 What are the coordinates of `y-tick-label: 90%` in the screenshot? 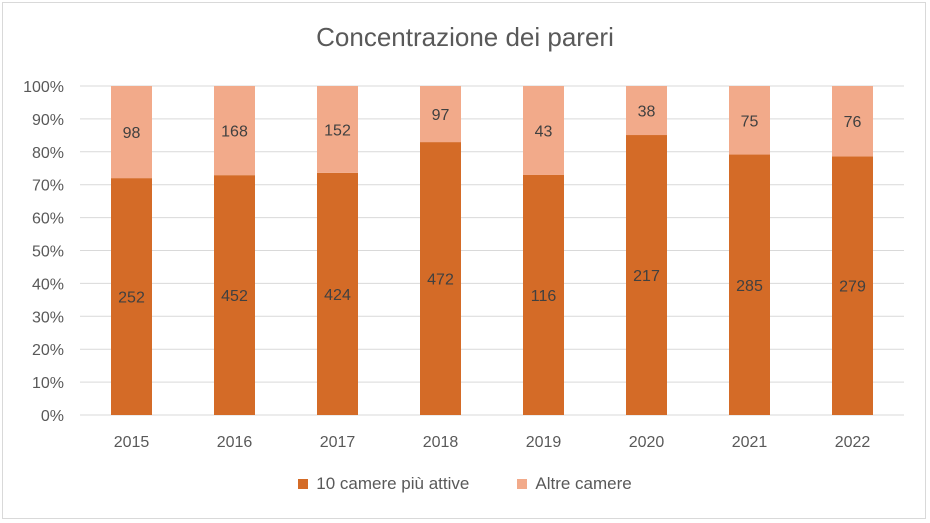 It's located at (48, 120).